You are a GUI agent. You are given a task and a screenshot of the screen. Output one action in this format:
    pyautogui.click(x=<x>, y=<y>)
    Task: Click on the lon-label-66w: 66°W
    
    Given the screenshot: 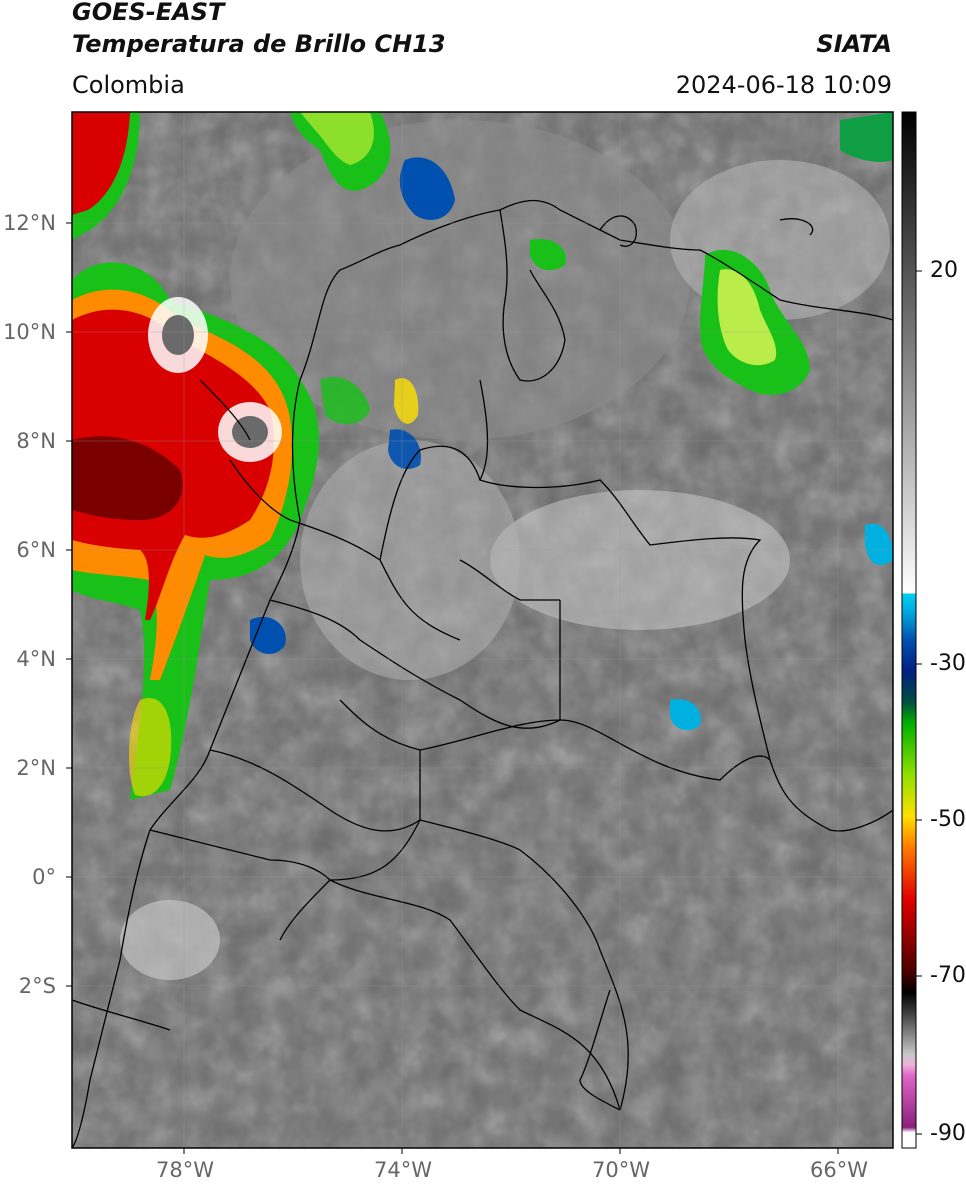 What is the action you would take?
    pyautogui.click(x=839, y=1170)
    